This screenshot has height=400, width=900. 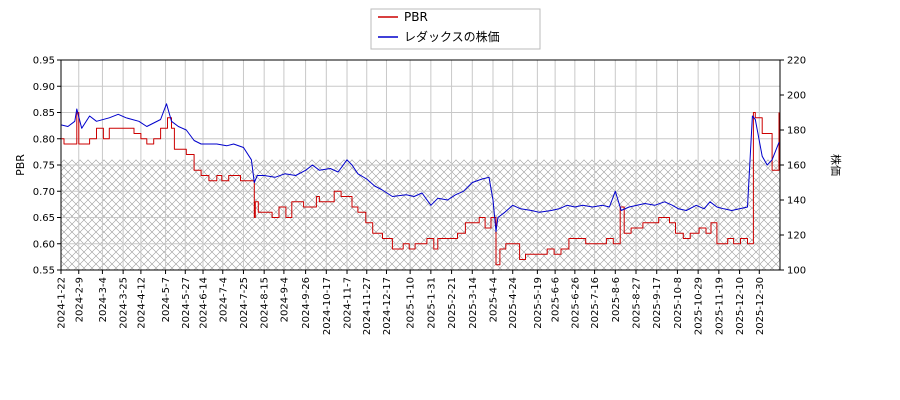 What do you see at coordinates (284, 299) in the screenshot?
I see `x-tick-label: 2024-9-4` at bounding box center [284, 299].